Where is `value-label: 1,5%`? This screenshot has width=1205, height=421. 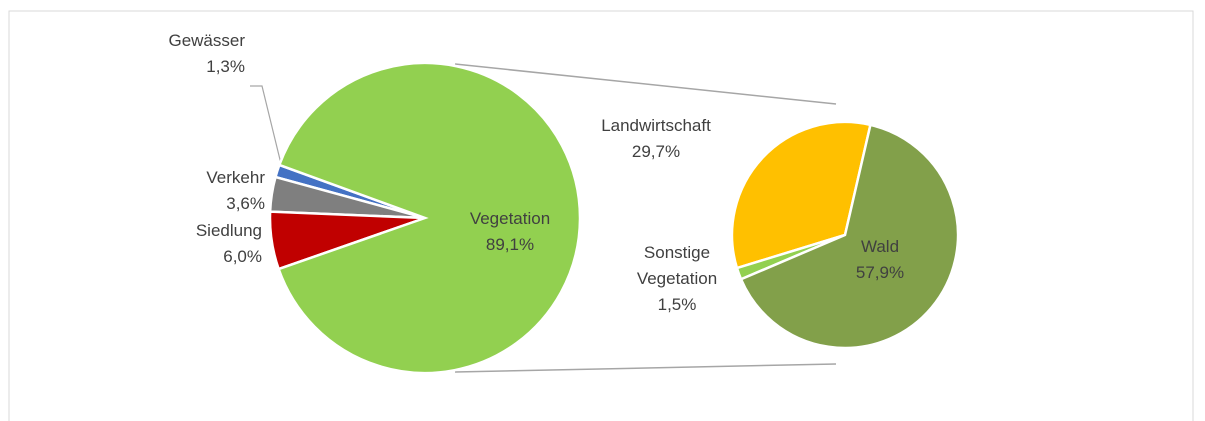 value-label: 1,5% is located at coordinates (677, 304).